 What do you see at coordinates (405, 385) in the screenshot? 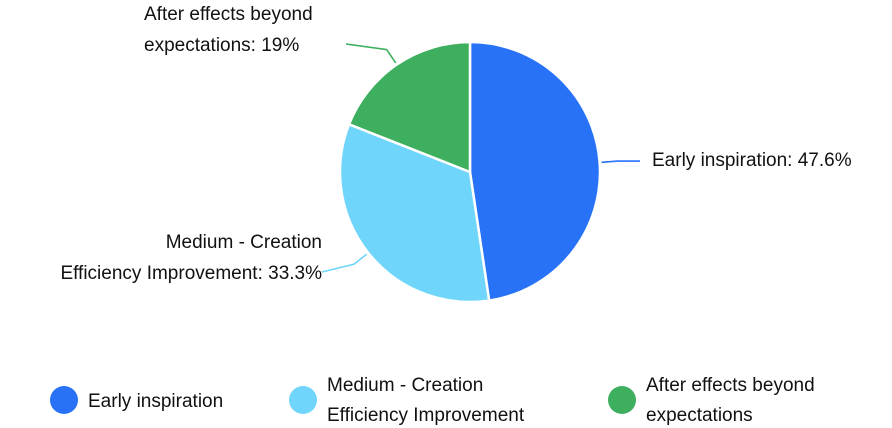
I see `legend-label-2-line-1: Medium - Creation` at bounding box center [405, 385].